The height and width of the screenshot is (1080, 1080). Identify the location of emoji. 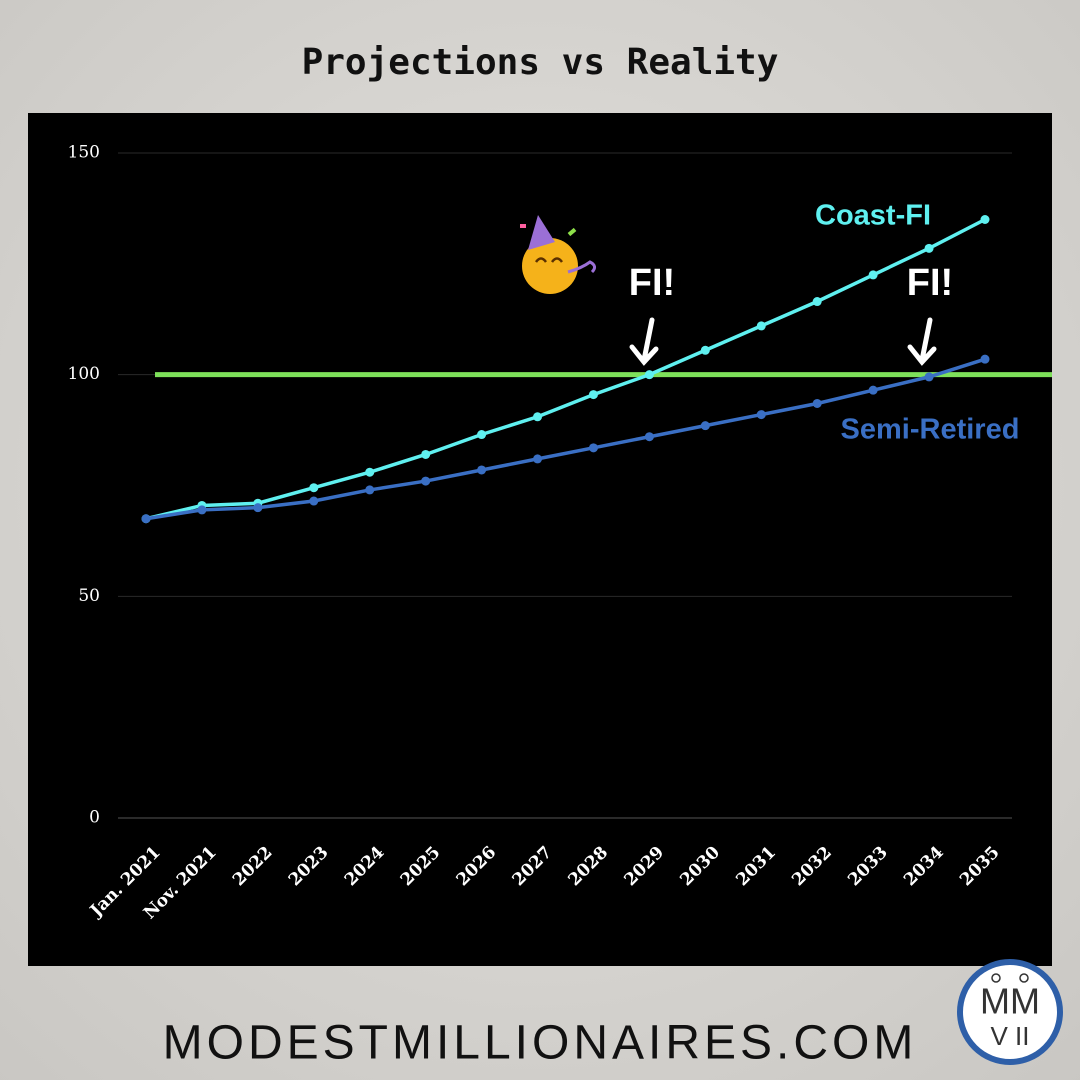
(558, 254).